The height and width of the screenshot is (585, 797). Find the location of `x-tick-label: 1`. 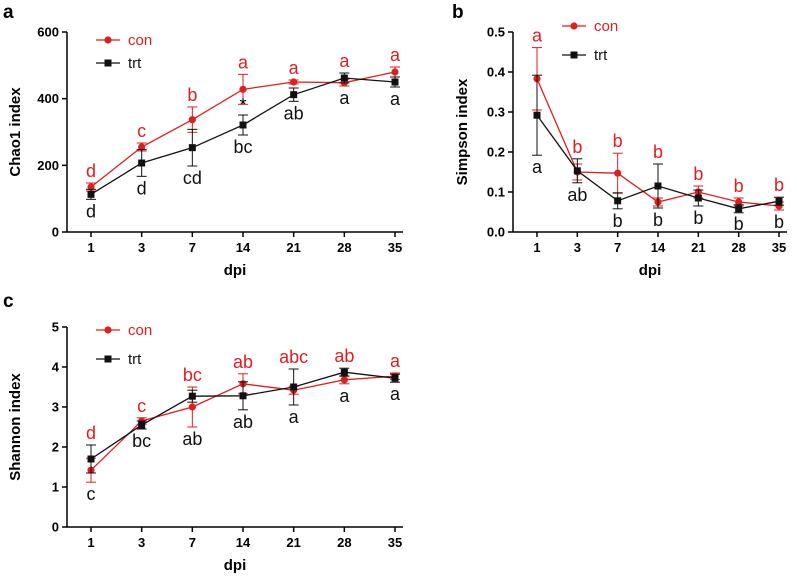

x-tick-label: 1 is located at coordinates (90, 542).